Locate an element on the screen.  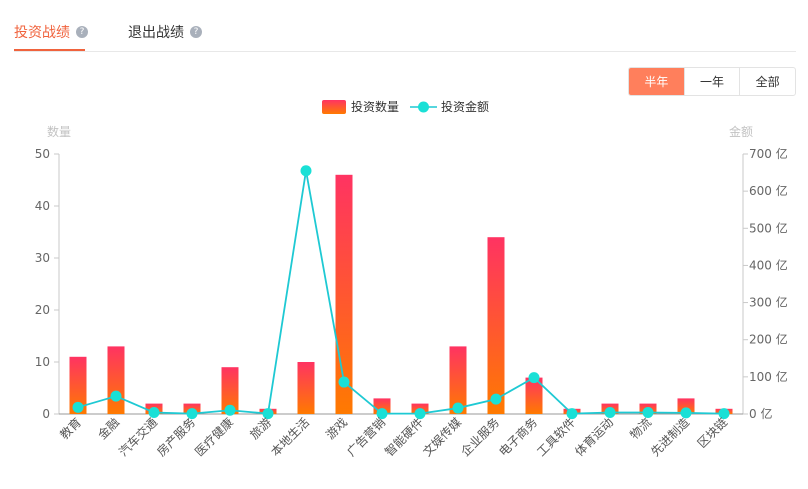
bar-教育 is located at coordinates (78, 385).